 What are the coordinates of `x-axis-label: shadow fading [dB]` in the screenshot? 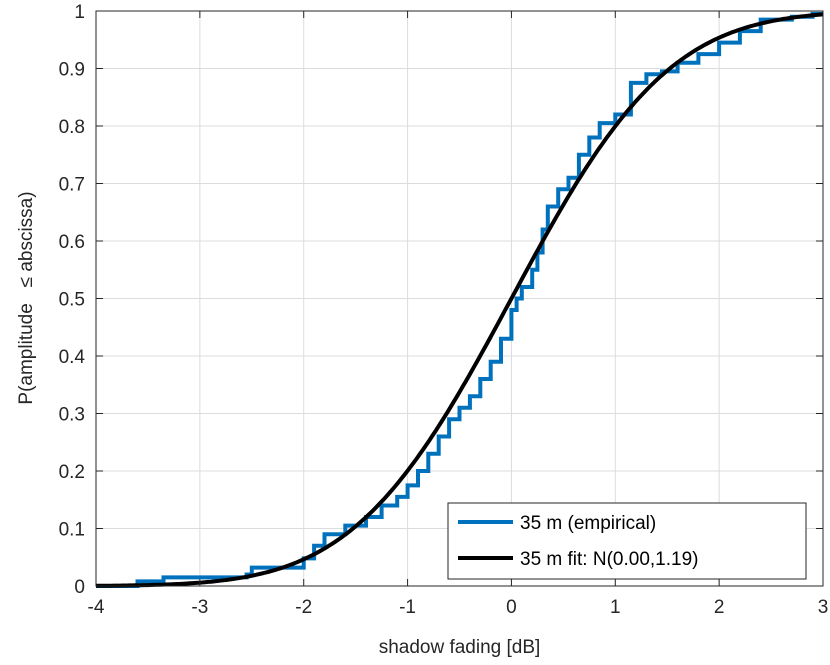 It's located at (460, 647).